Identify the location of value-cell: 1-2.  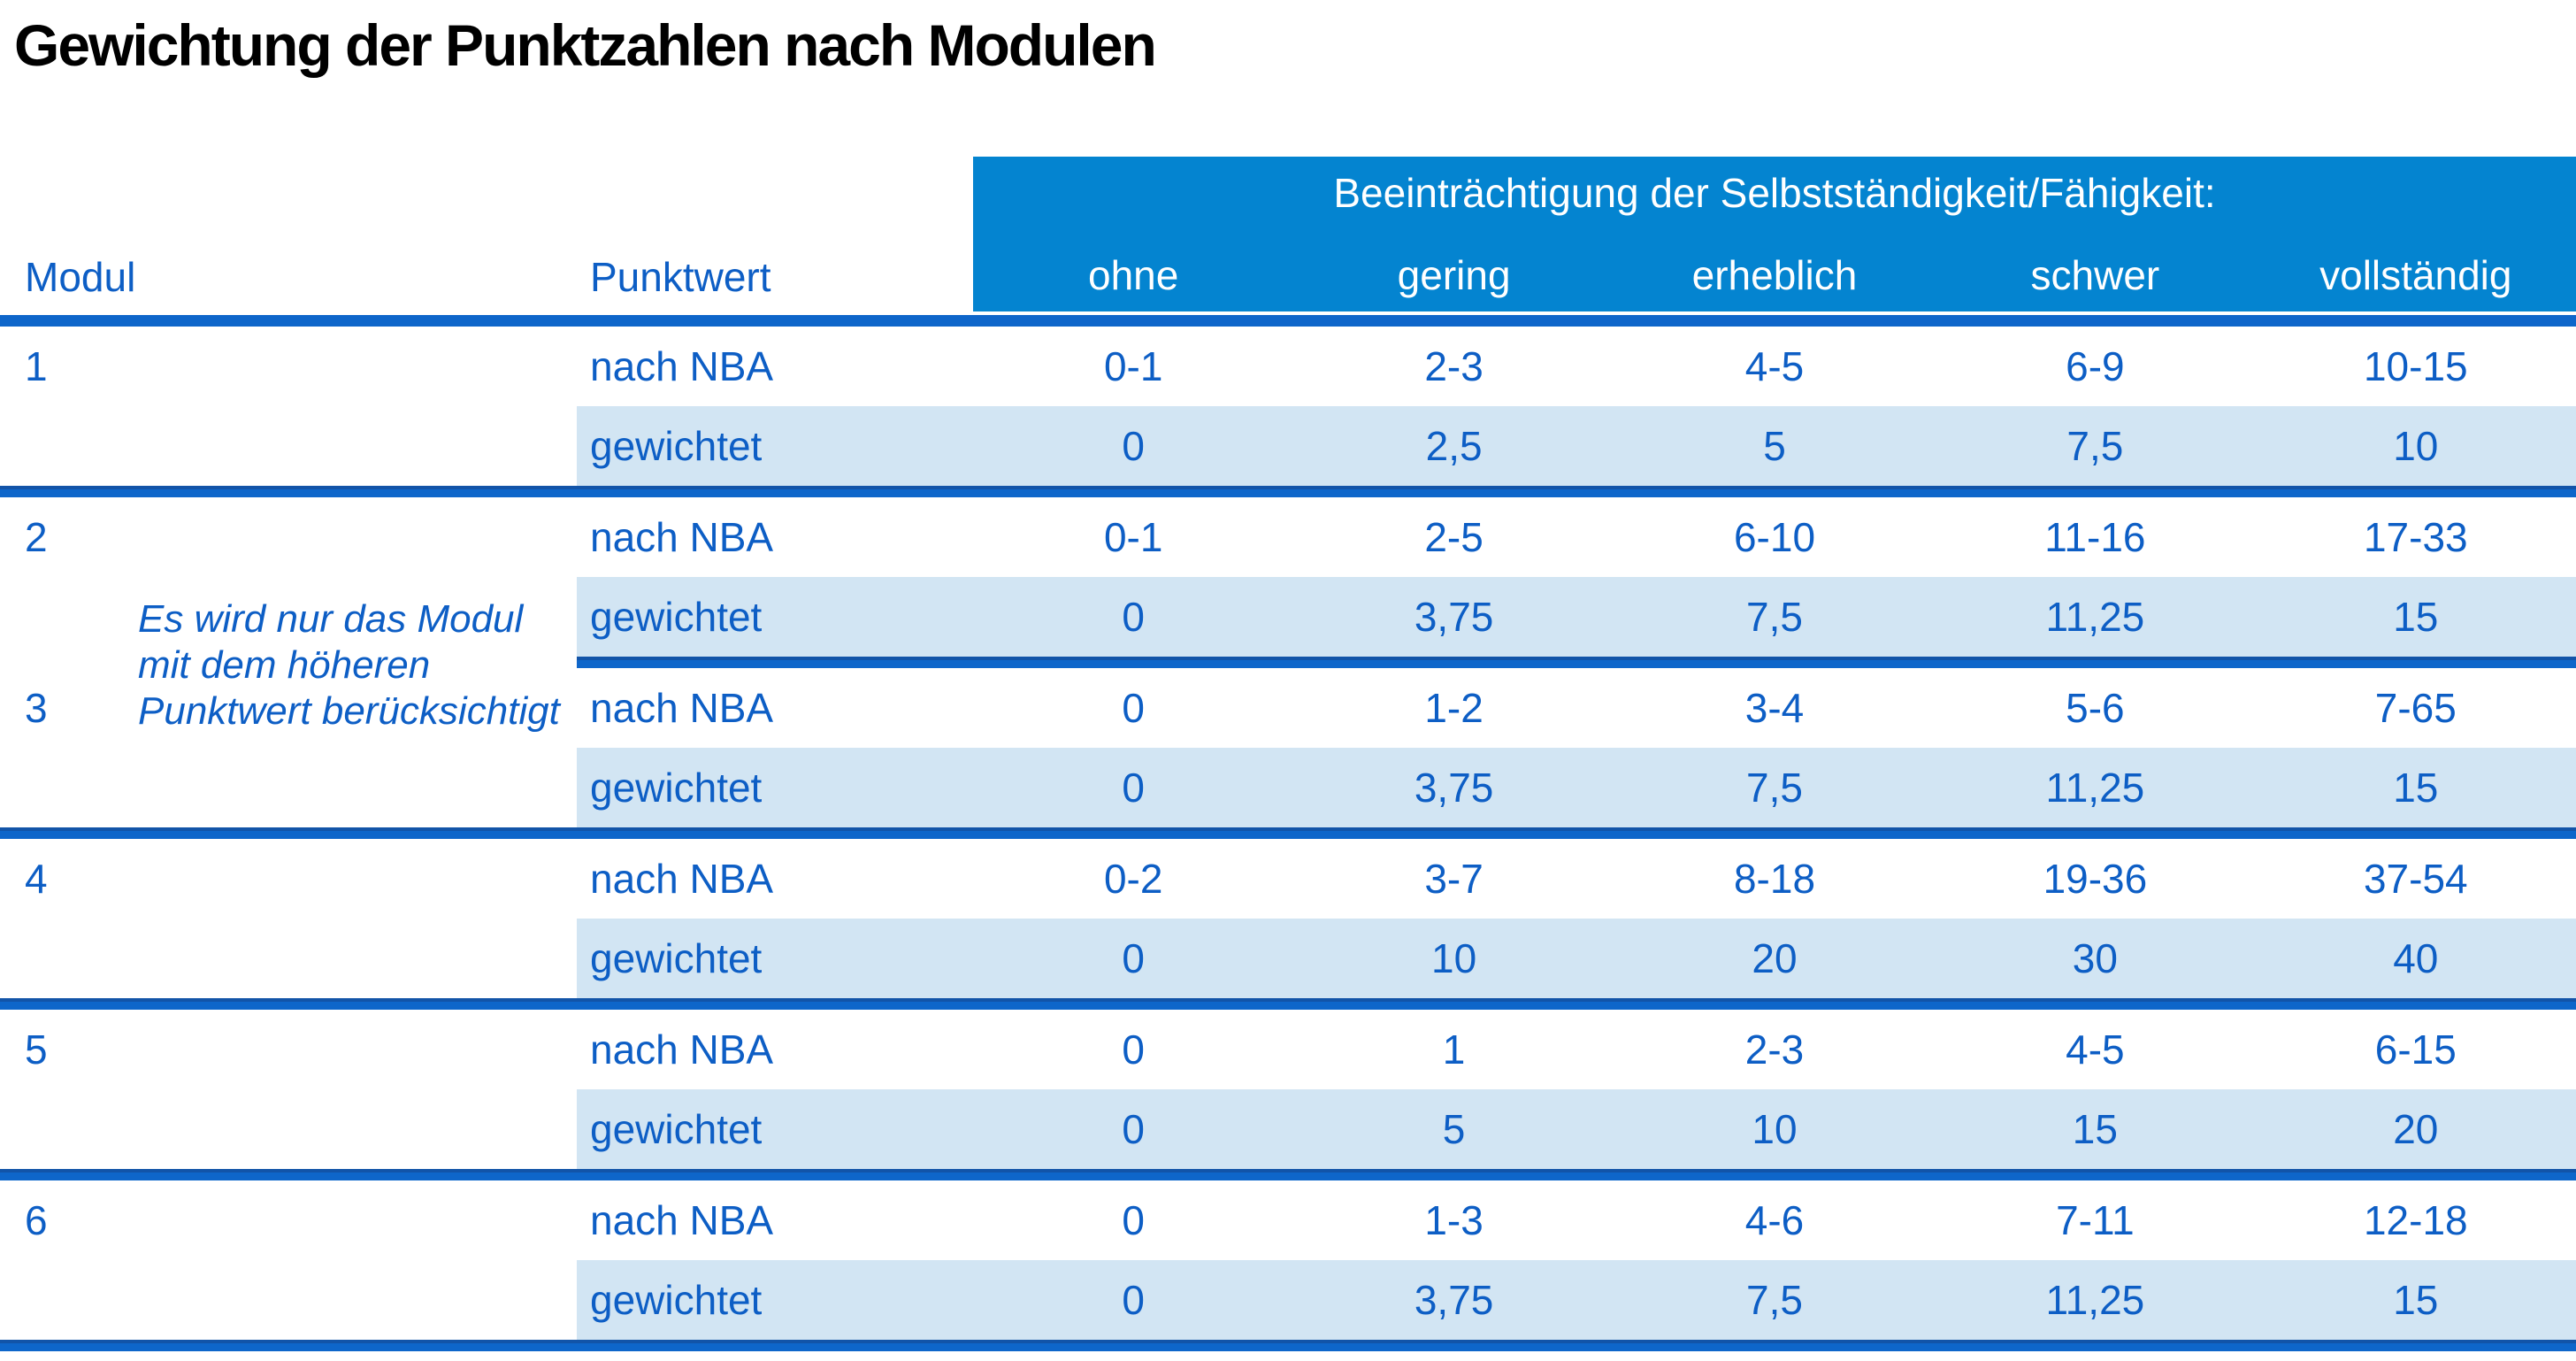
(1454, 708).